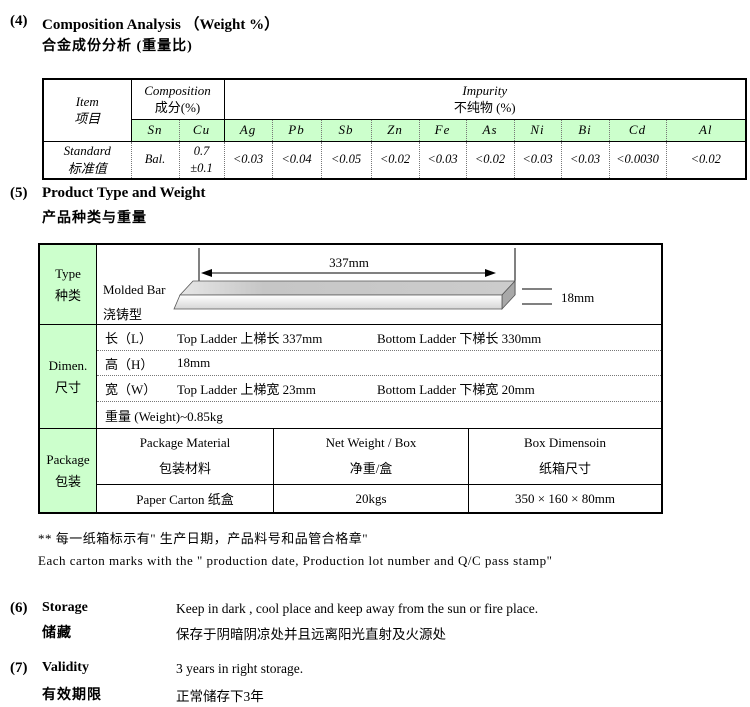 The height and width of the screenshot is (707, 750). I want to click on dim-height-spec1: 18mm, so click(194, 362).